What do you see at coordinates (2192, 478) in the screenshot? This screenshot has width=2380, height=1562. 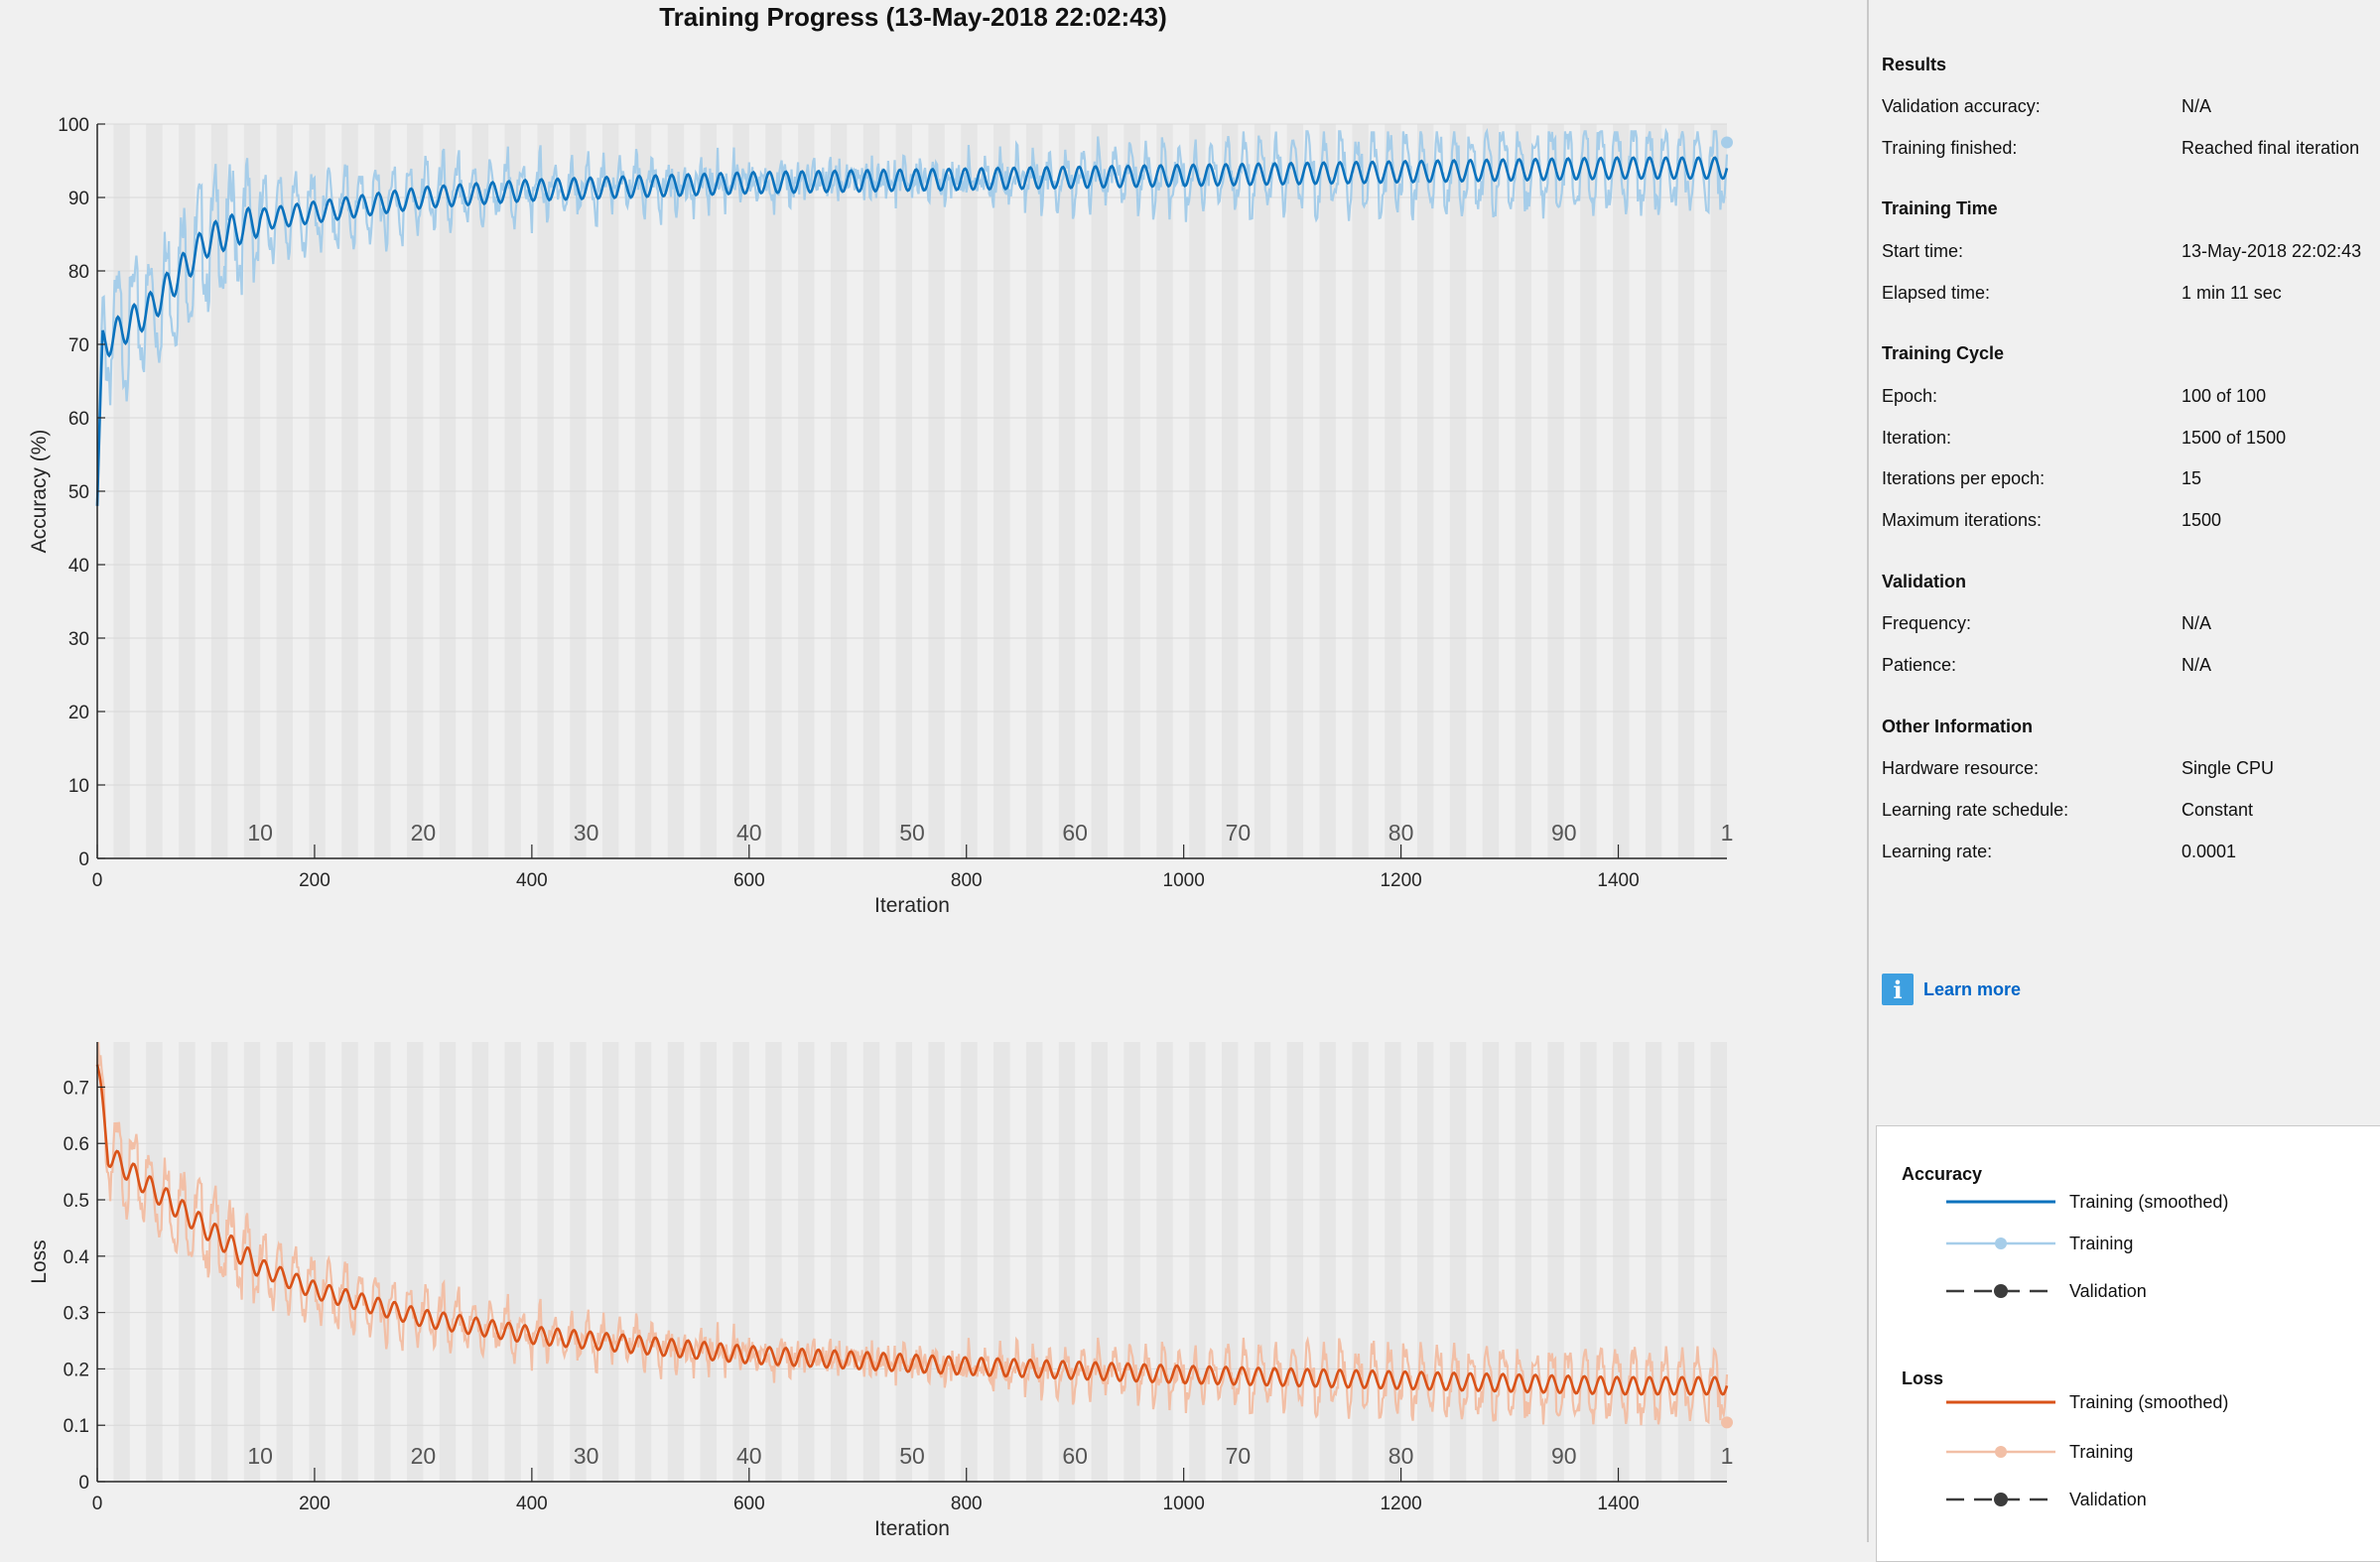 I see `iterations-per-epoch-value: 15` at bounding box center [2192, 478].